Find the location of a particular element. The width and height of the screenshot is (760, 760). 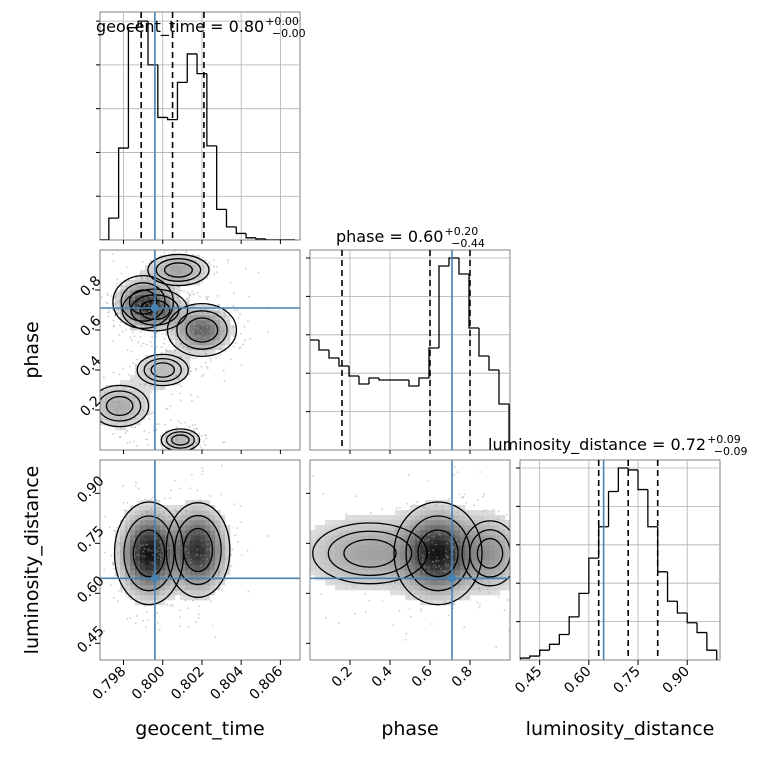

tick-label-x: 0.798 is located at coordinates (110, 684).